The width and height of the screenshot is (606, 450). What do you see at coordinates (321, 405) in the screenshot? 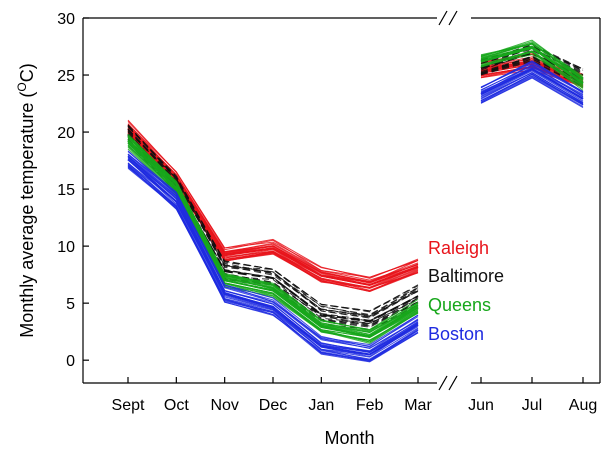
I see `x-tick-label: Jan` at bounding box center [321, 405].